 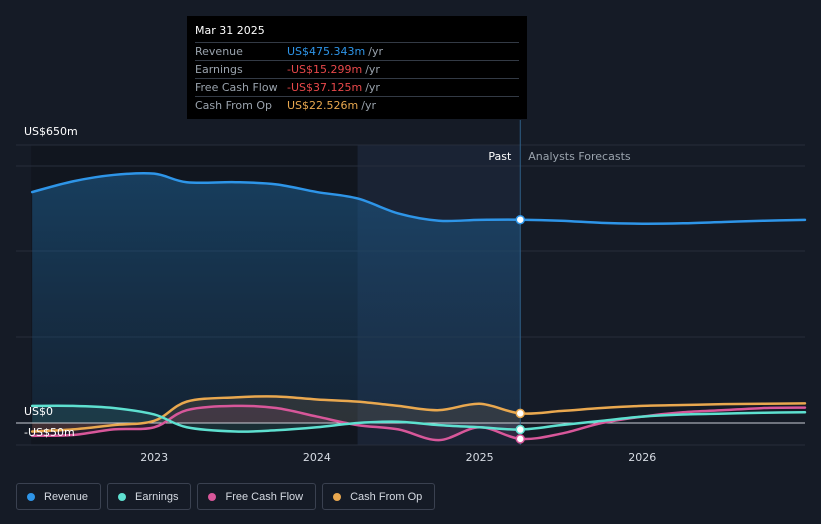 What do you see at coordinates (326, 51) in the screenshot?
I see `tooltip-value: US$475.343m` at bounding box center [326, 51].